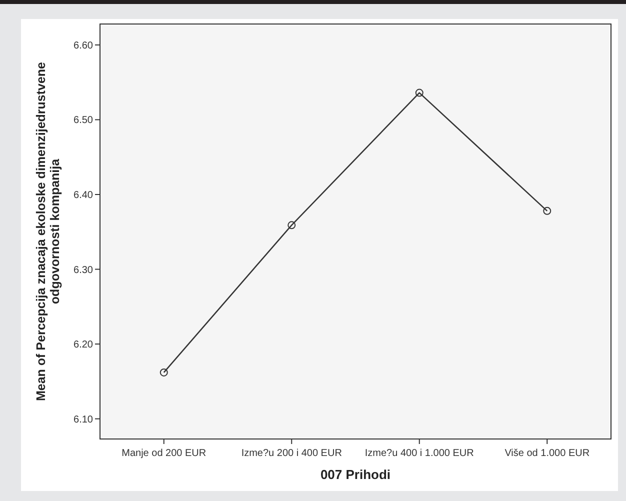 This screenshot has height=501, width=626. What do you see at coordinates (419, 453) in the screenshot?
I see `x-tick-label: Izme?u 400 i 1.000 EUR` at bounding box center [419, 453].